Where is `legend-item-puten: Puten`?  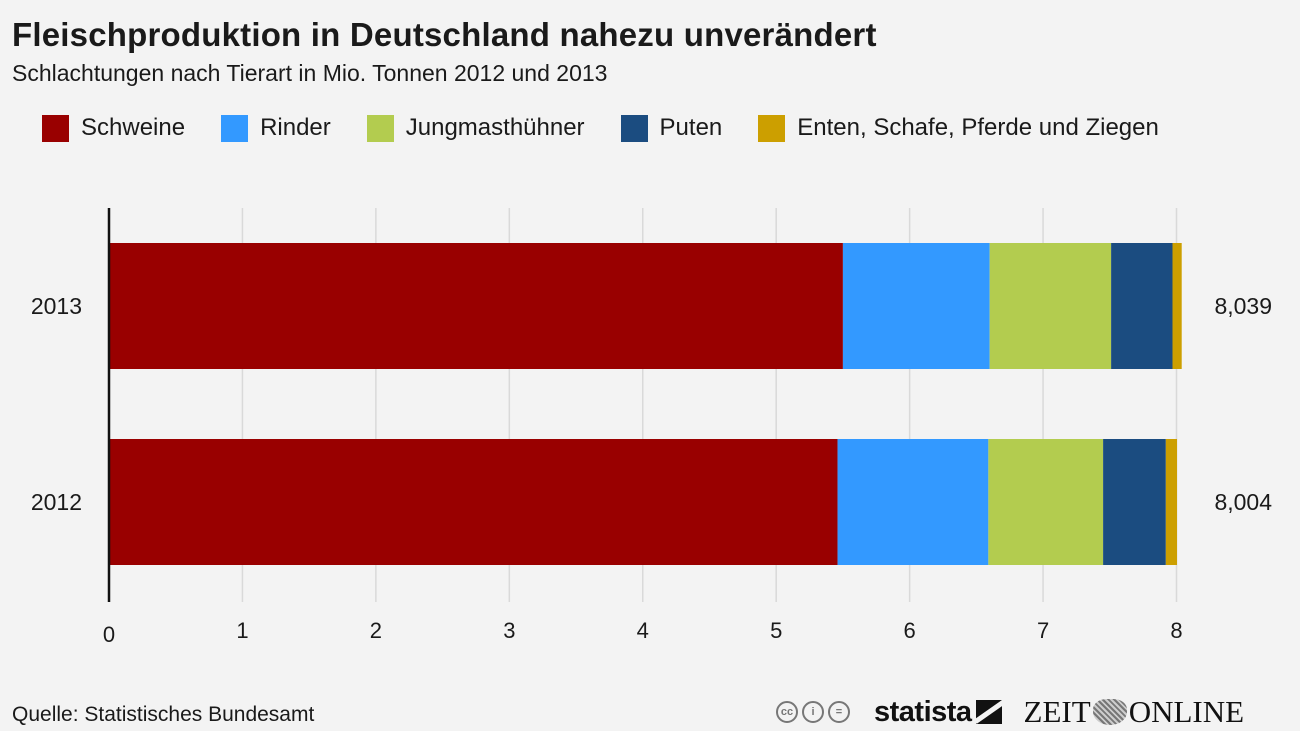
legend-item-puten: Puten is located at coordinates (671, 128).